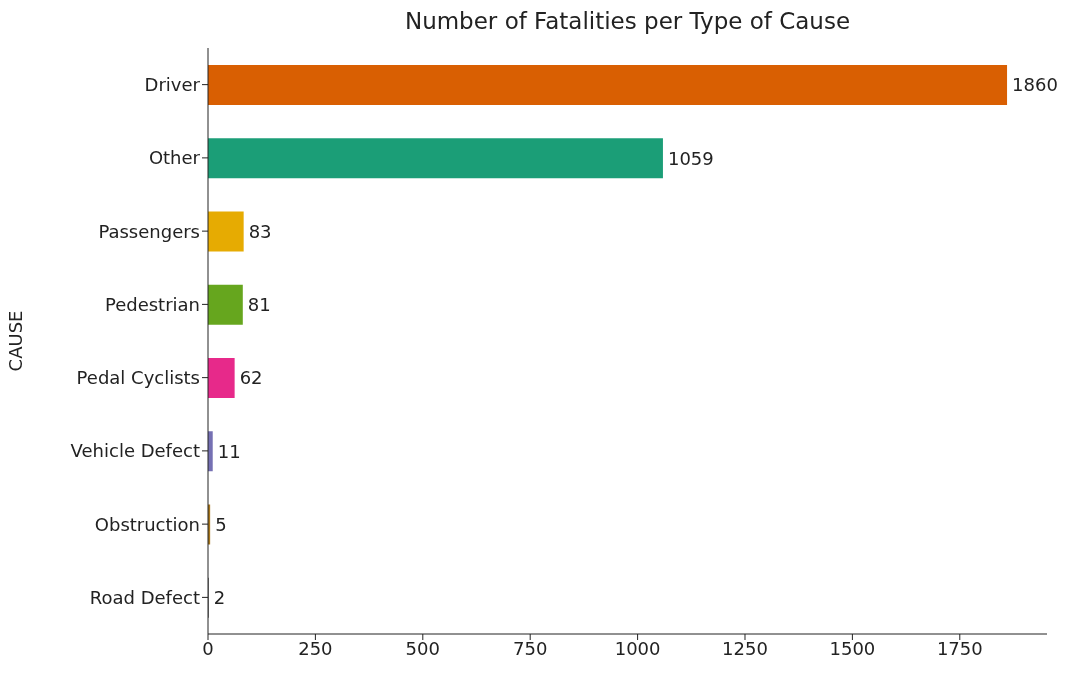 This screenshot has width=1075, height=697. I want to click on data-label: 83, so click(260, 231).